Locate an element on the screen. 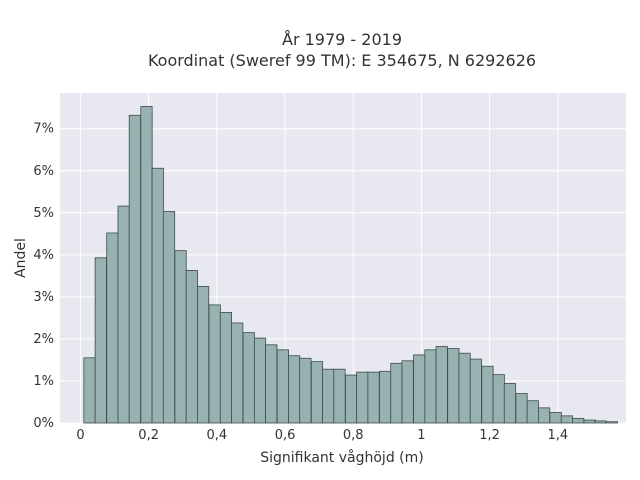  x-tick-label: 0 is located at coordinates (80, 435).